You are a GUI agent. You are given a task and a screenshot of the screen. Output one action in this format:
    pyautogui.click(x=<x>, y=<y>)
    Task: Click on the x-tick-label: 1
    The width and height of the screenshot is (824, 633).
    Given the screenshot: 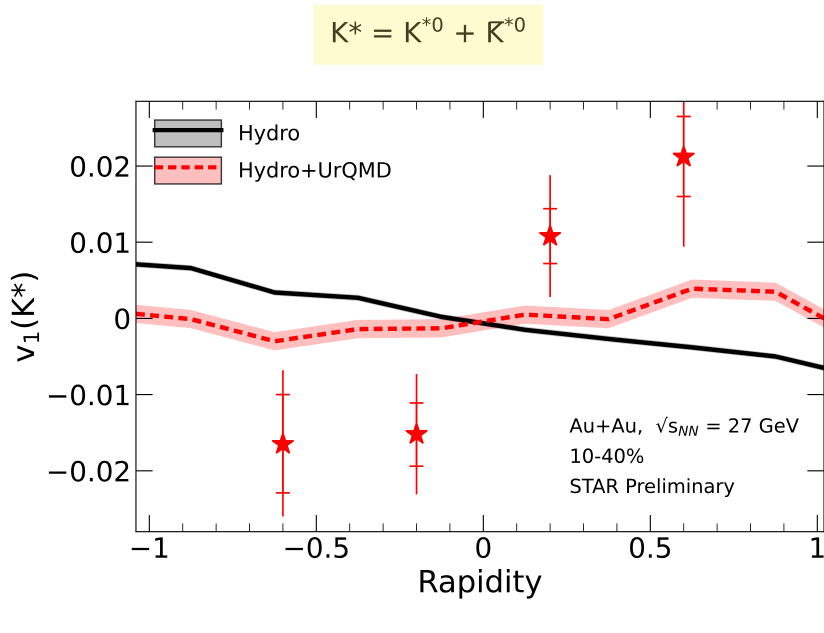 What is the action you would take?
    pyautogui.click(x=818, y=547)
    